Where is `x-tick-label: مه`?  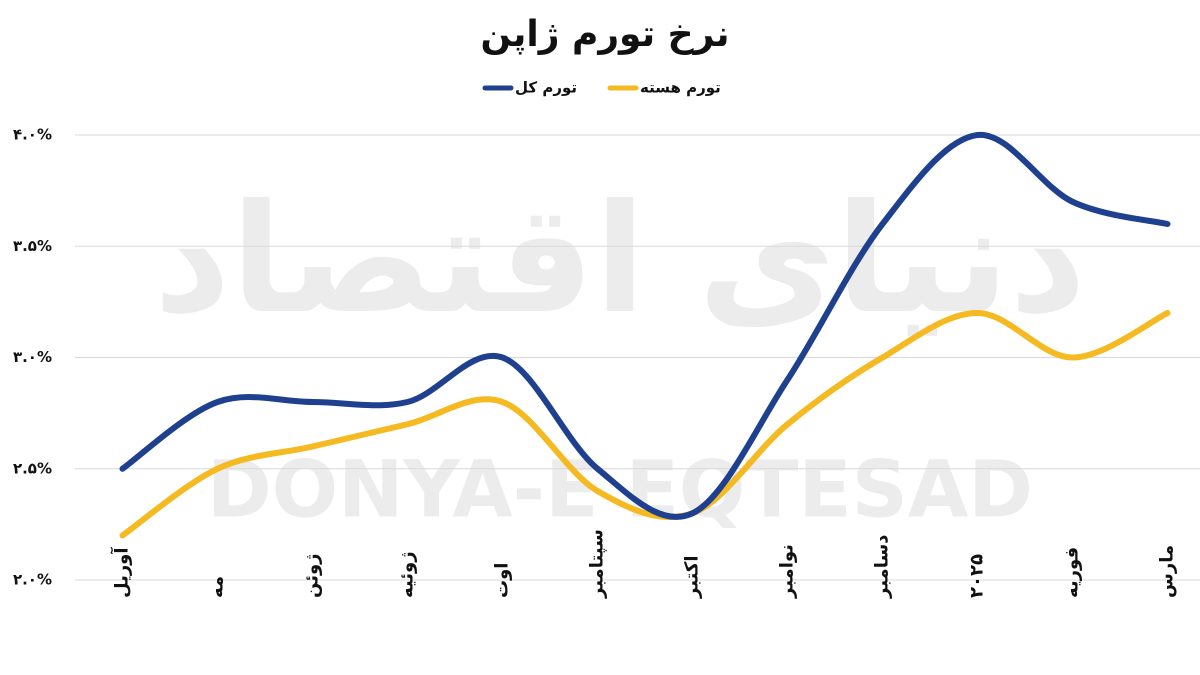 x-tick-label: مه is located at coordinates (217, 587).